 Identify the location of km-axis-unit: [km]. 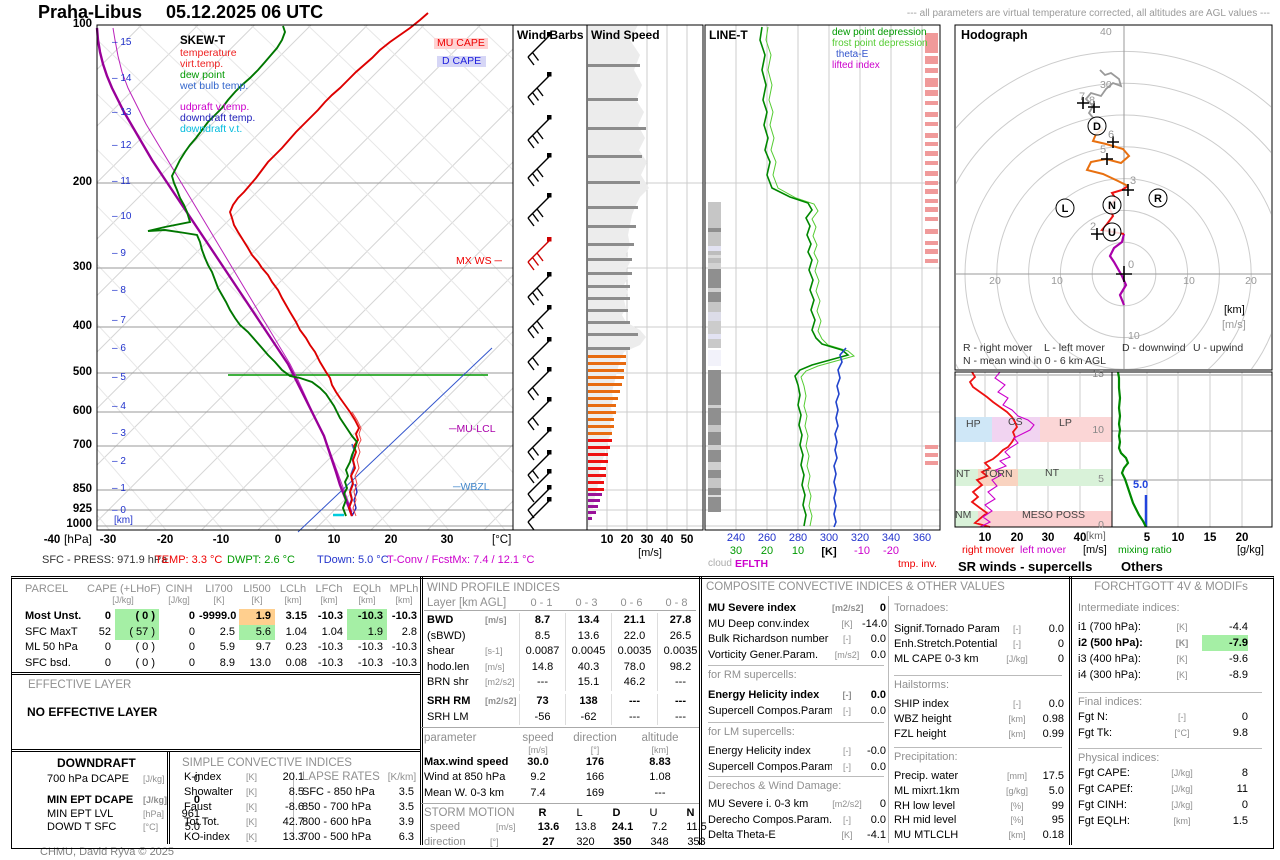
(123, 520).